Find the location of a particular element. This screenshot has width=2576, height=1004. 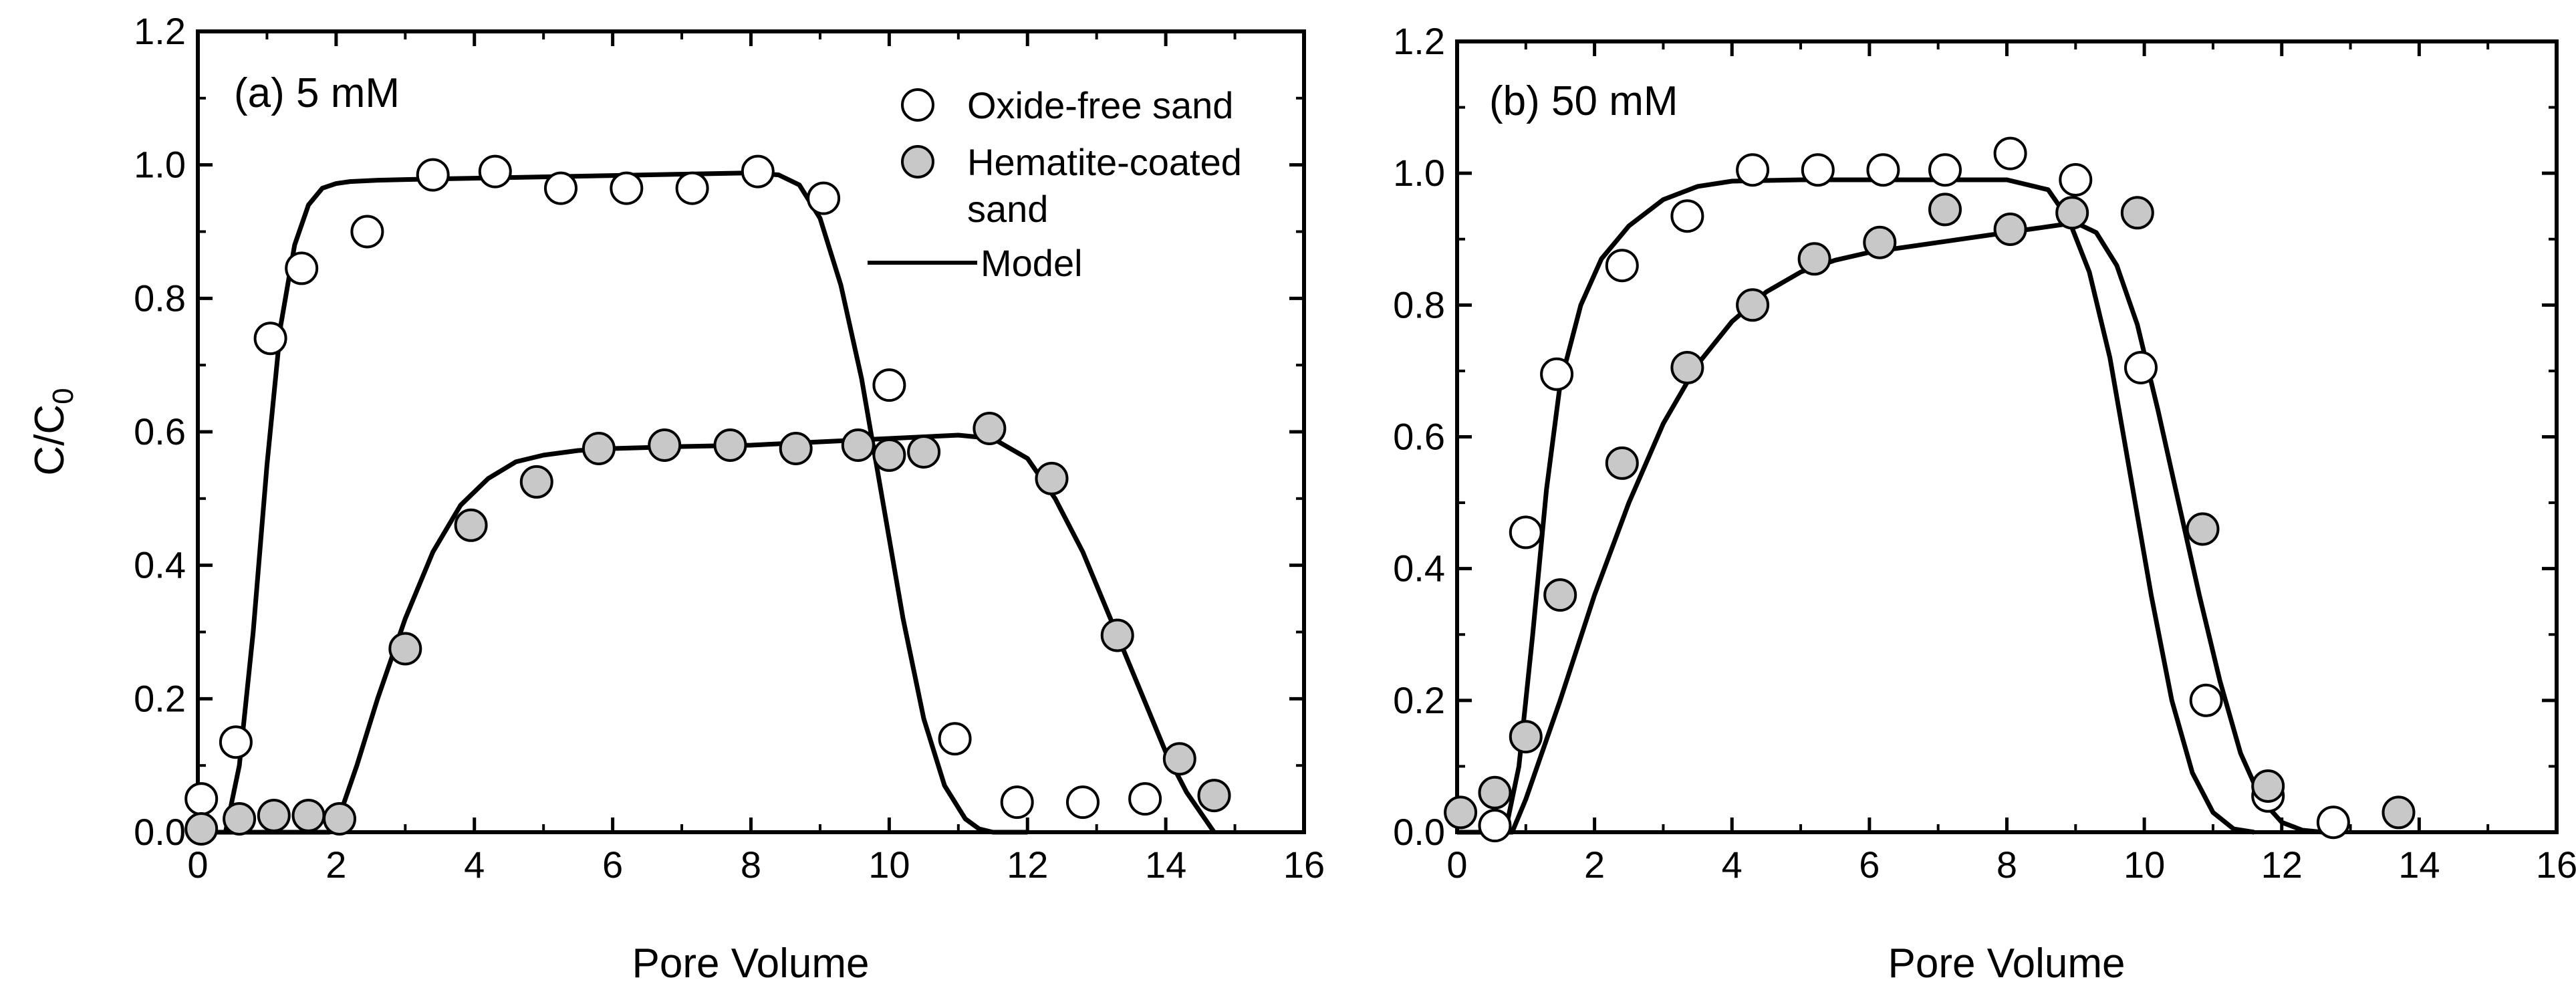

y-axis-title: C/C0 is located at coordinates (54, 431).